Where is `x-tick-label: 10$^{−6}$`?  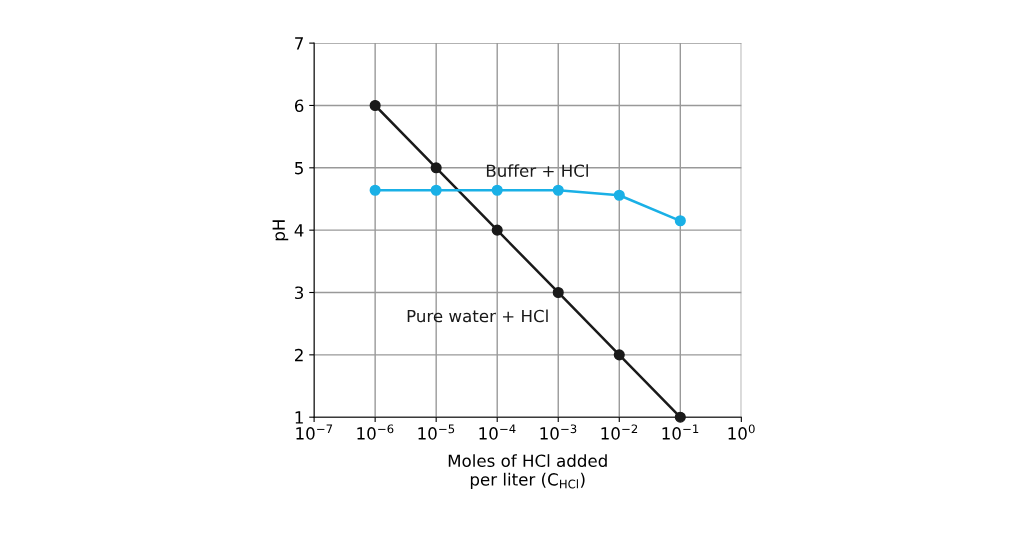 x-tick-label: 10$^{−6}$ is located at coordinates (375, 432).